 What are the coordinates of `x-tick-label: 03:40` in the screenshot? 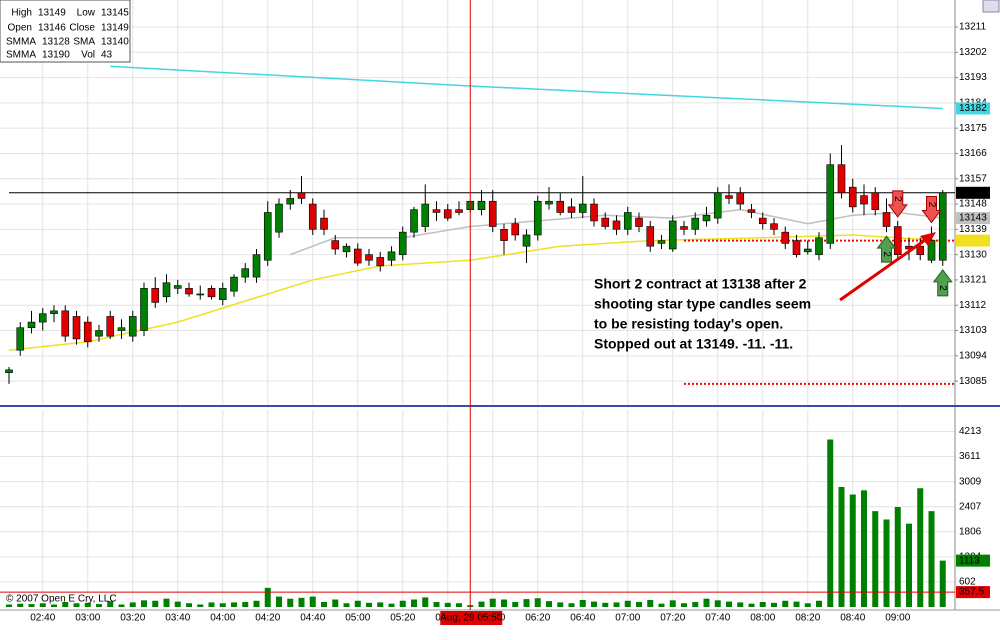 It's located at (177, 618).